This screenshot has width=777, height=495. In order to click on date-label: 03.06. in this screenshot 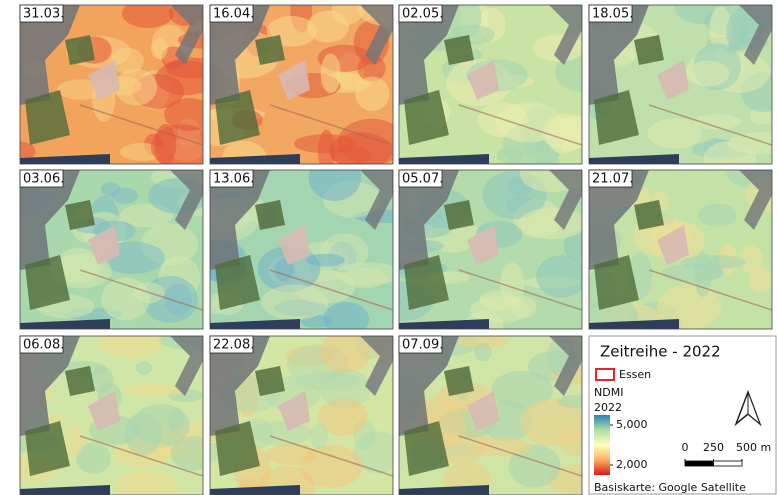, I will do `click(41, 178)`.